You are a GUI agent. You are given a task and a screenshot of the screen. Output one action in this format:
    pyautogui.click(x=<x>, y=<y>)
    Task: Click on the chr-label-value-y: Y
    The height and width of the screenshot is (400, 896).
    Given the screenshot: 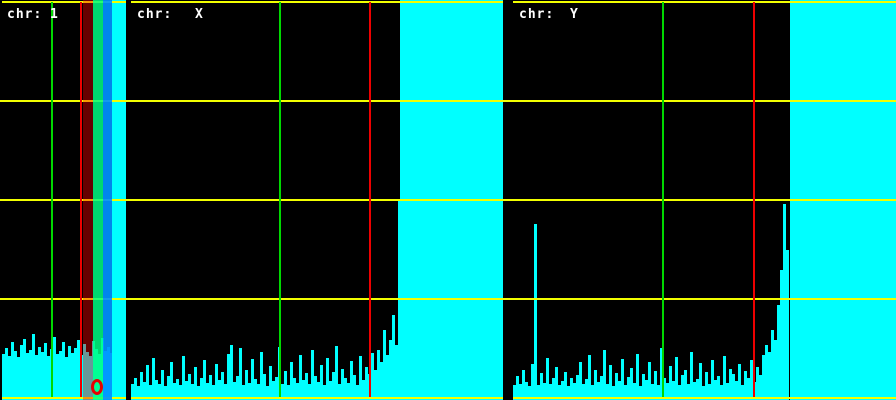 What is the action you would take?
    pyautogui.click(x=574, y=14)
    